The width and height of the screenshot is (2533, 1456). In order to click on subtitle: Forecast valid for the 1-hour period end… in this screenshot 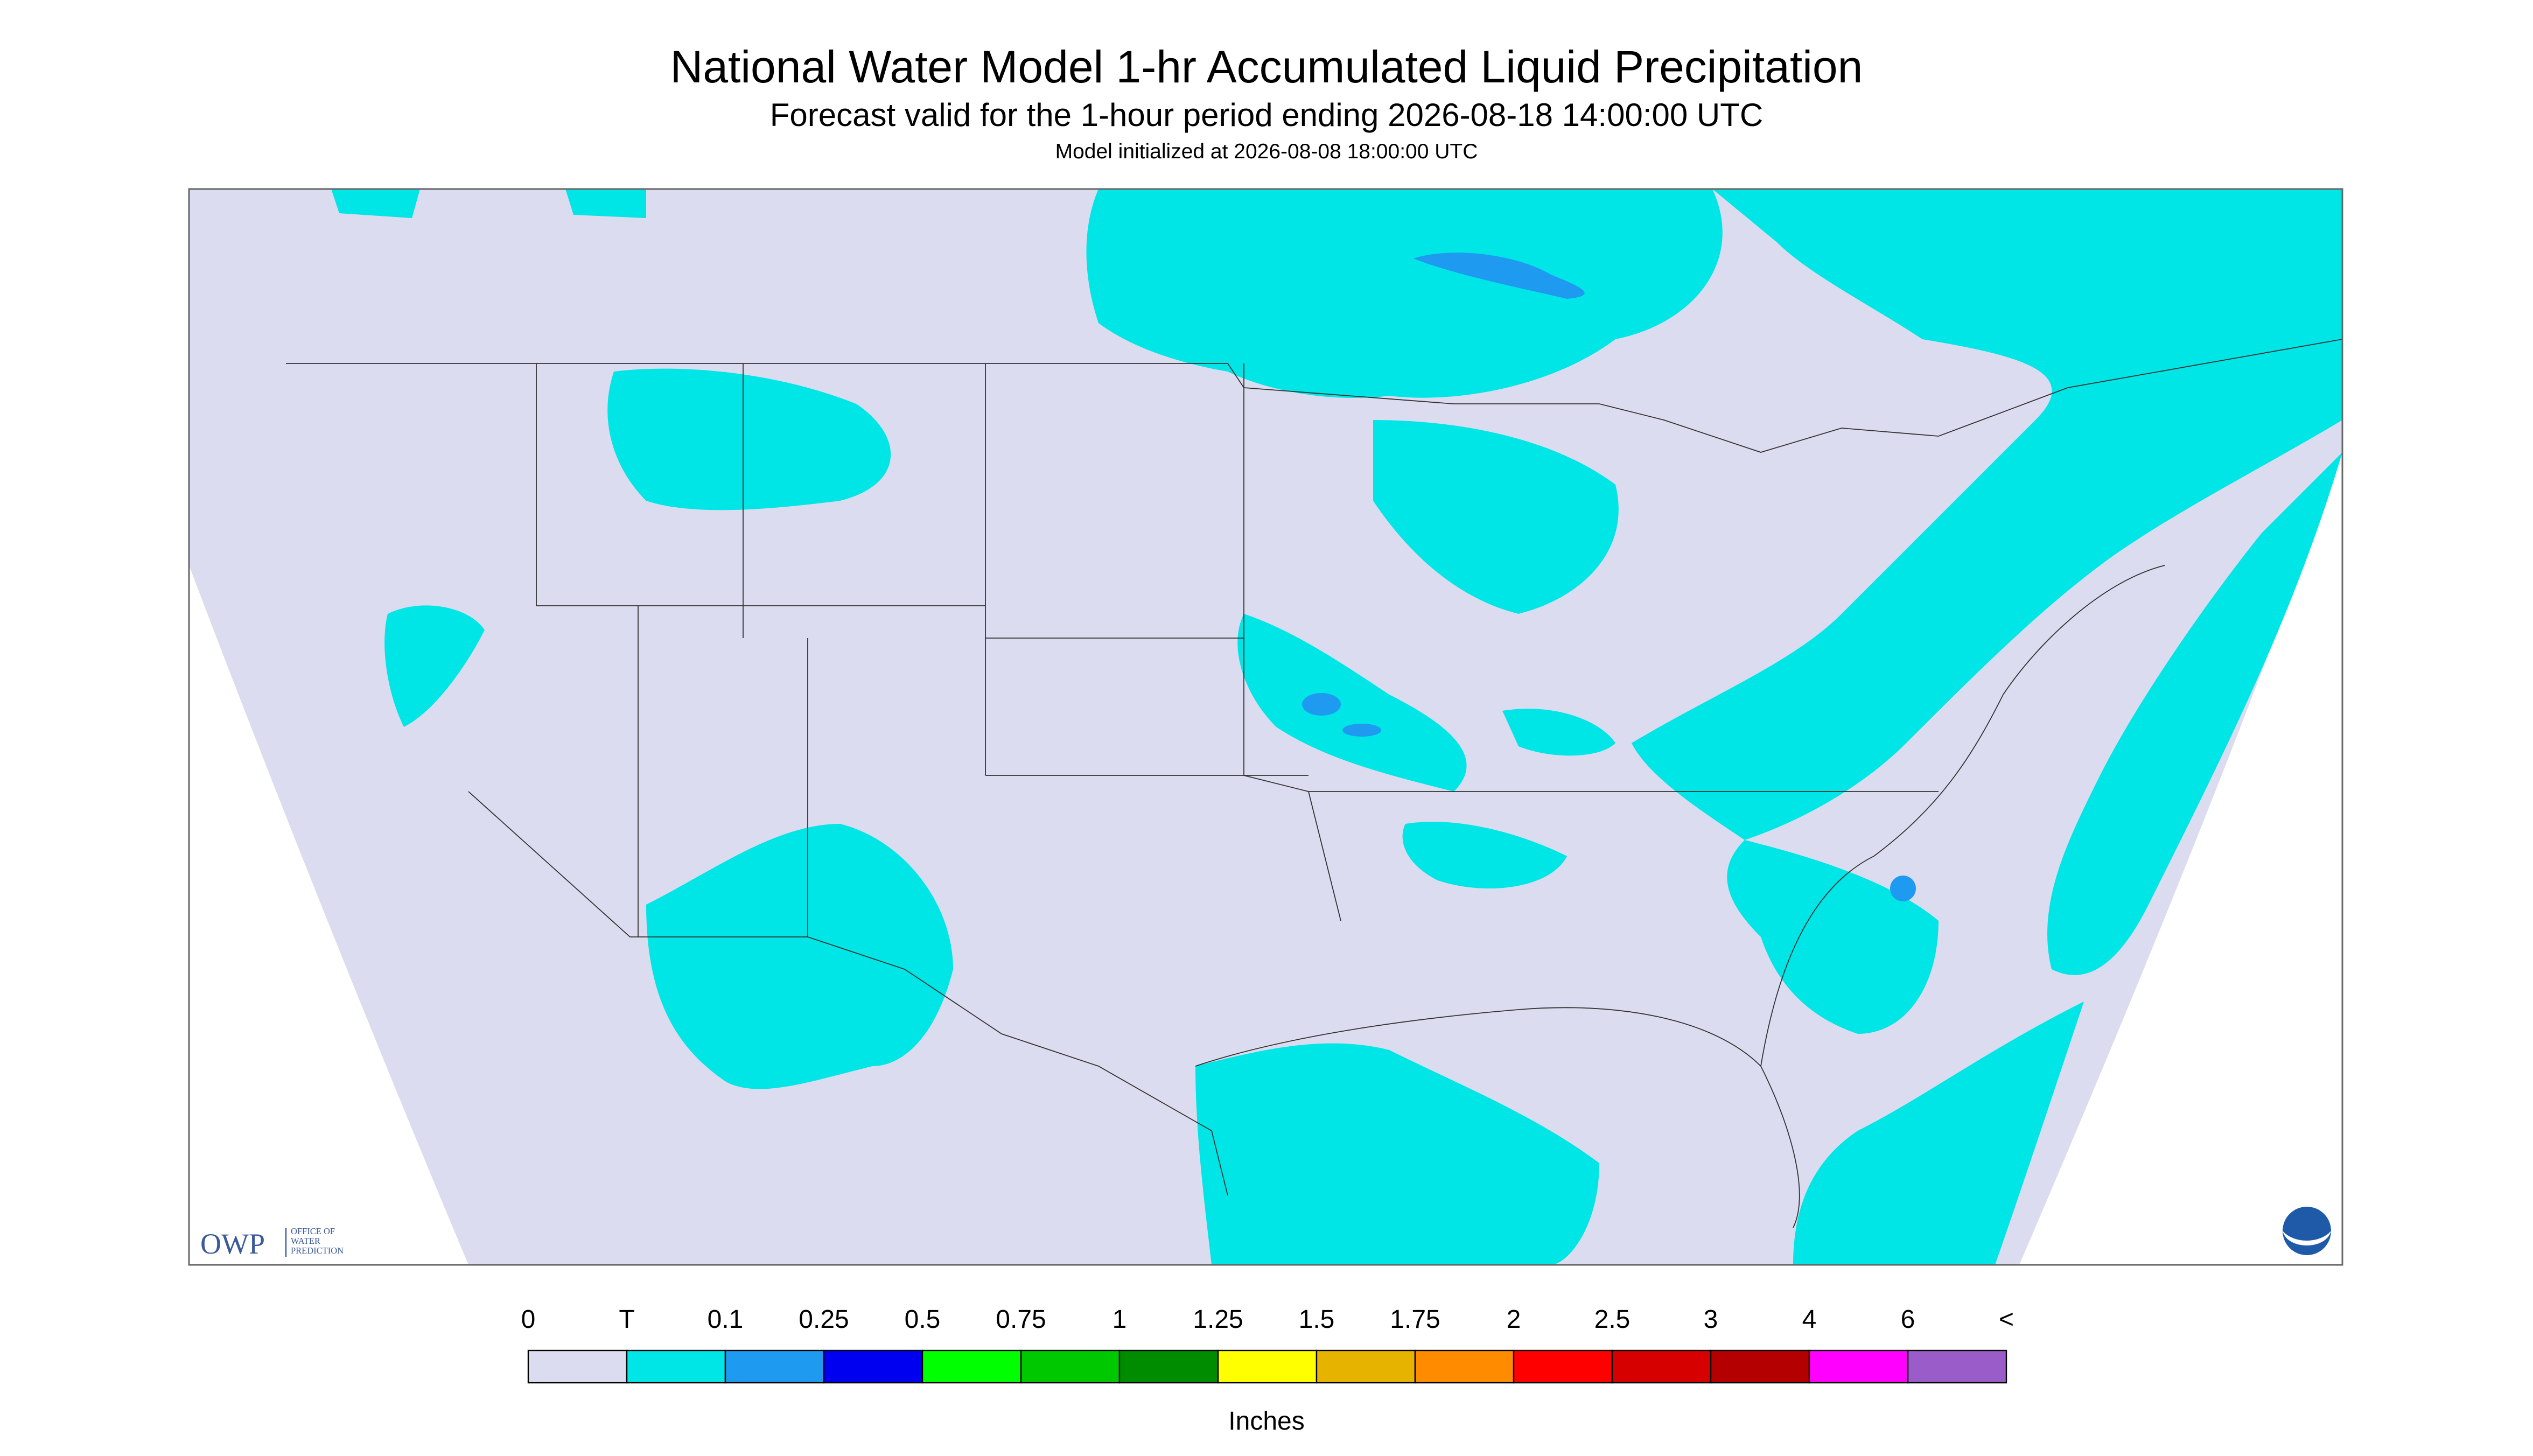, I will do `click(1266, 115)`.